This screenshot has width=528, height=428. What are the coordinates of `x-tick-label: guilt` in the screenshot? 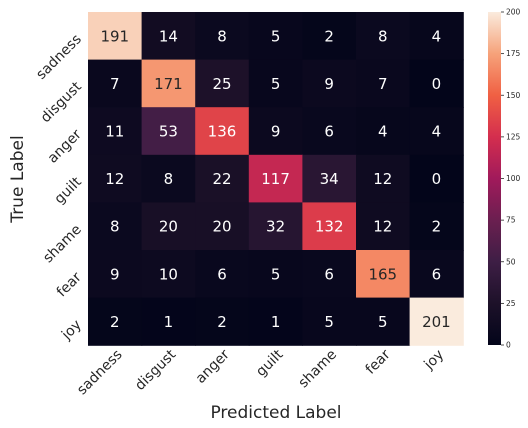 It's located at (270, 363).